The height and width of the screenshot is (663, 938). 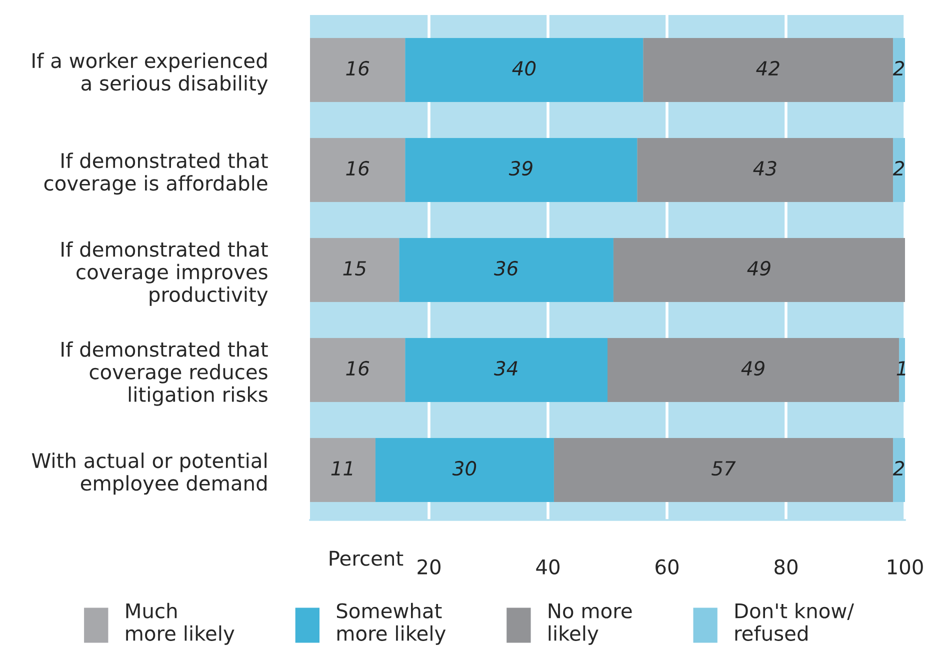 I want to click on data-label: 36, so click(x=506, y=268).